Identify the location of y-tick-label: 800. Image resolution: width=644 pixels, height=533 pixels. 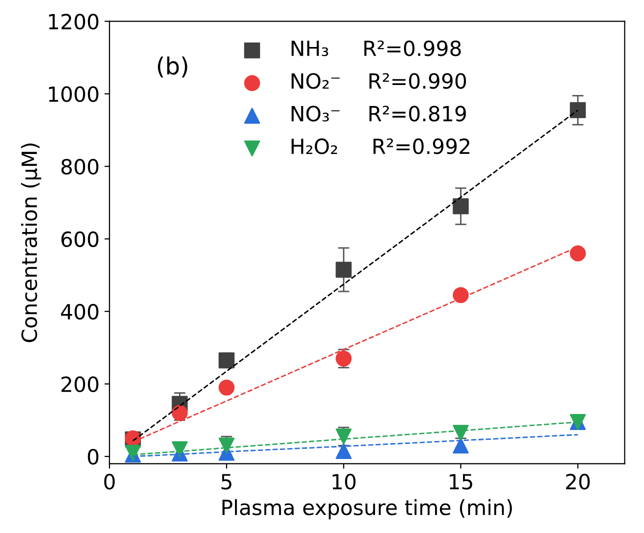
(79, 166).